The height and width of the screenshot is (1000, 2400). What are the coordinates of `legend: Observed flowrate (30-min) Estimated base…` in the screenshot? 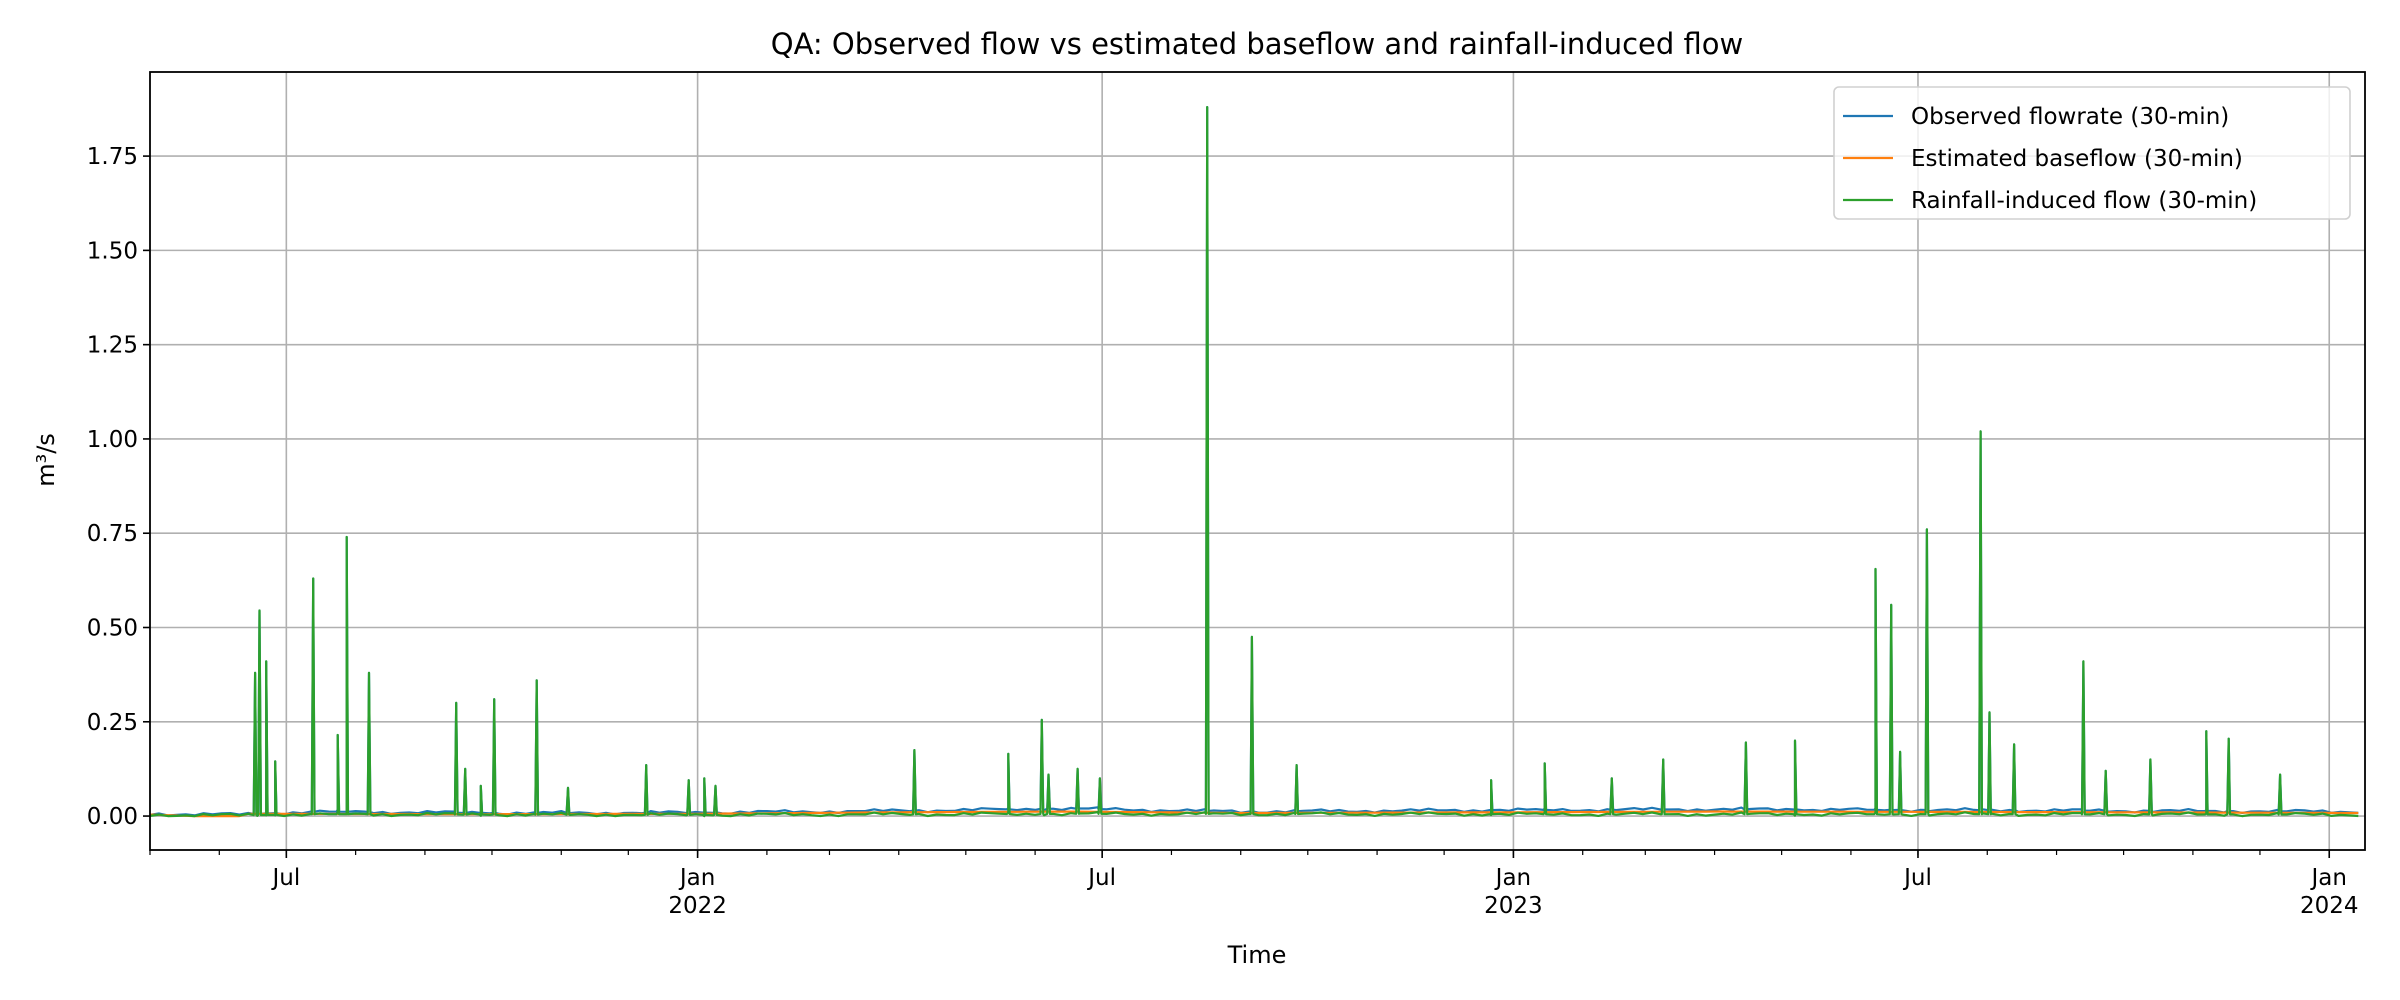 It's located at (2092, 153).